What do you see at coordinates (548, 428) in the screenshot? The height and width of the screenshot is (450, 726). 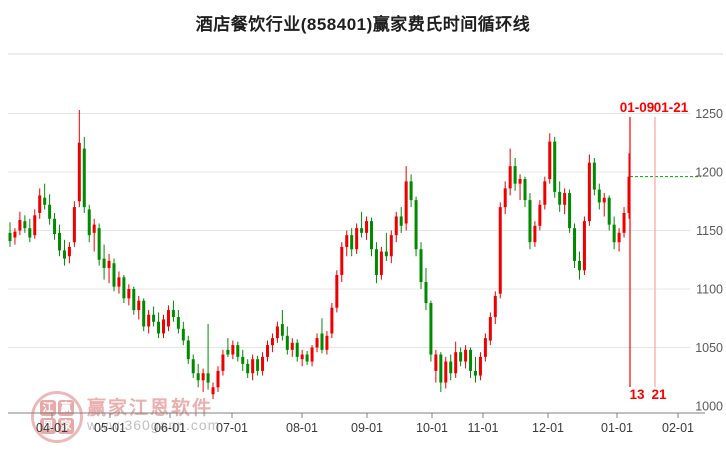 I see `svg-text: 12-01` at bounding box center [548, 428].